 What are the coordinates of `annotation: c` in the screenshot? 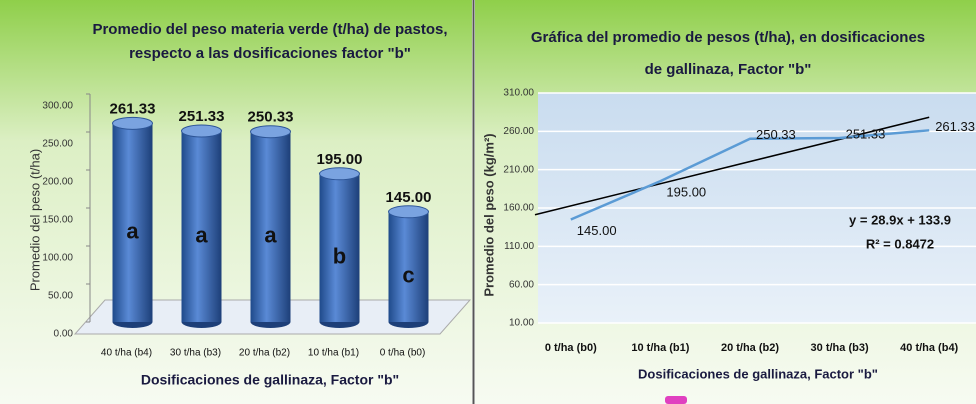 It's located at (408, 275).